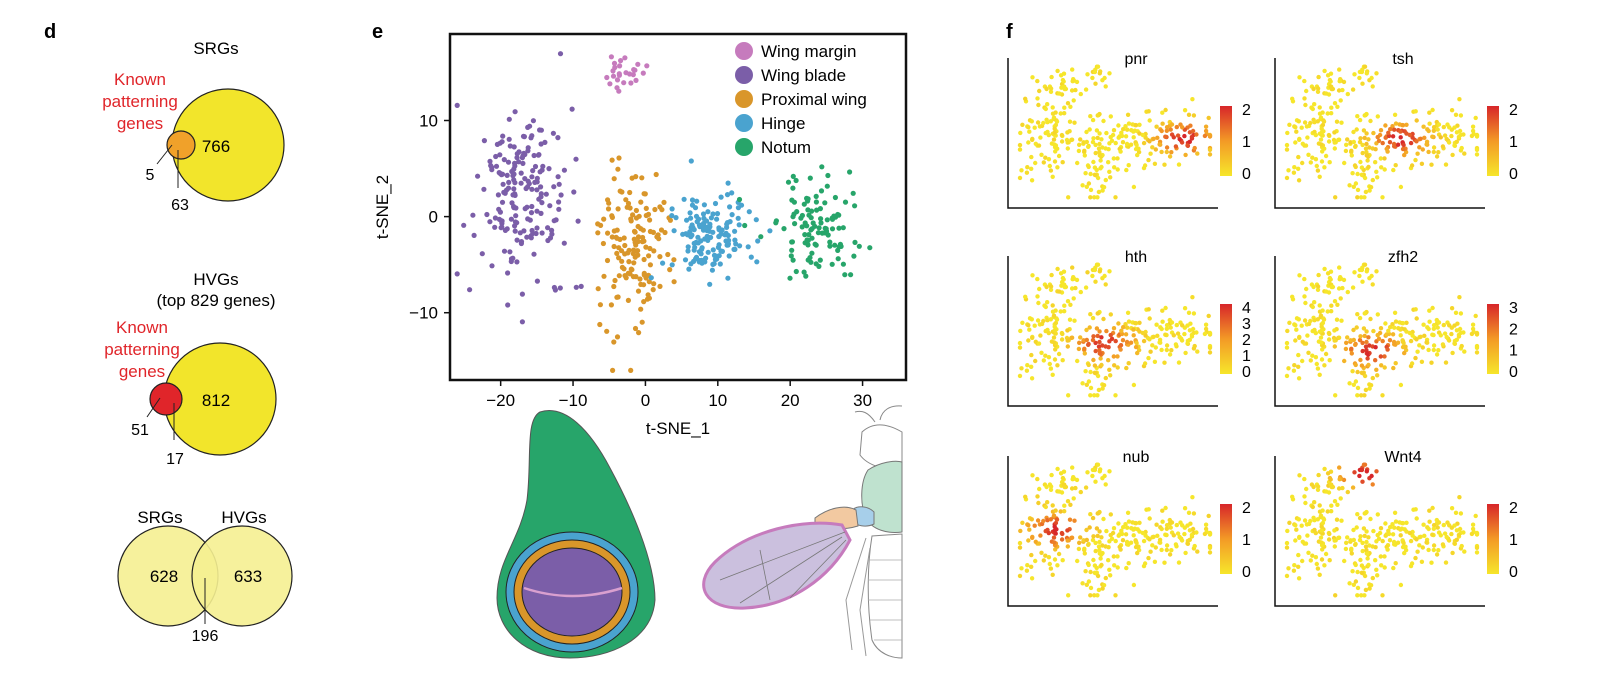 The image size is (1608, 697). I want to click on feature-colorbar-tick: 1, so click(1513, 351).